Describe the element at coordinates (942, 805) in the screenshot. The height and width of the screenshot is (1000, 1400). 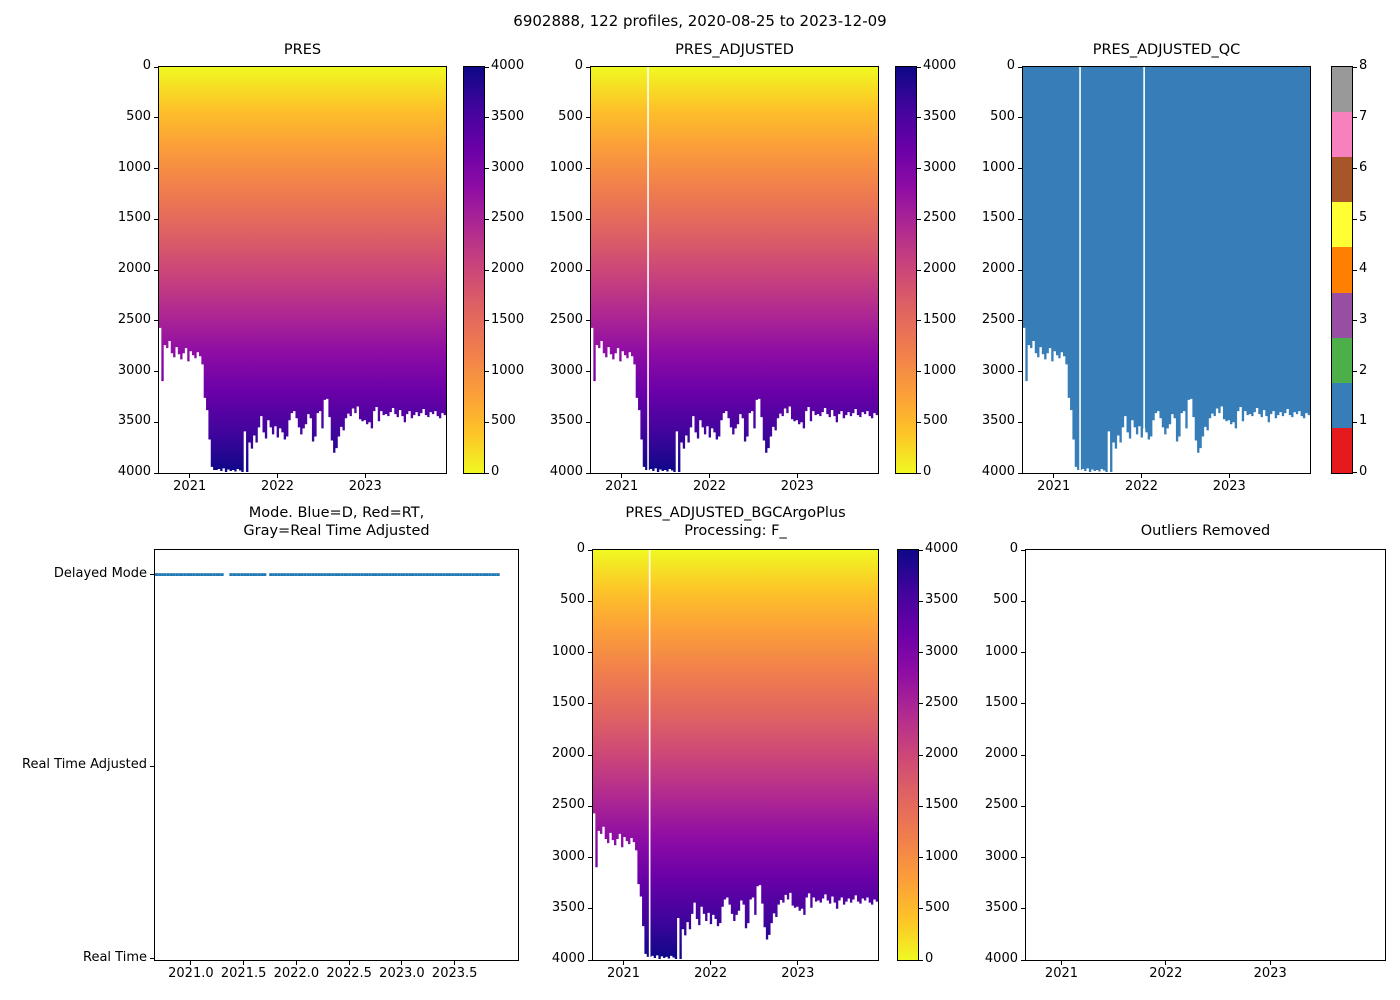
I see `colorbar-tick-label: 1500` at that location.